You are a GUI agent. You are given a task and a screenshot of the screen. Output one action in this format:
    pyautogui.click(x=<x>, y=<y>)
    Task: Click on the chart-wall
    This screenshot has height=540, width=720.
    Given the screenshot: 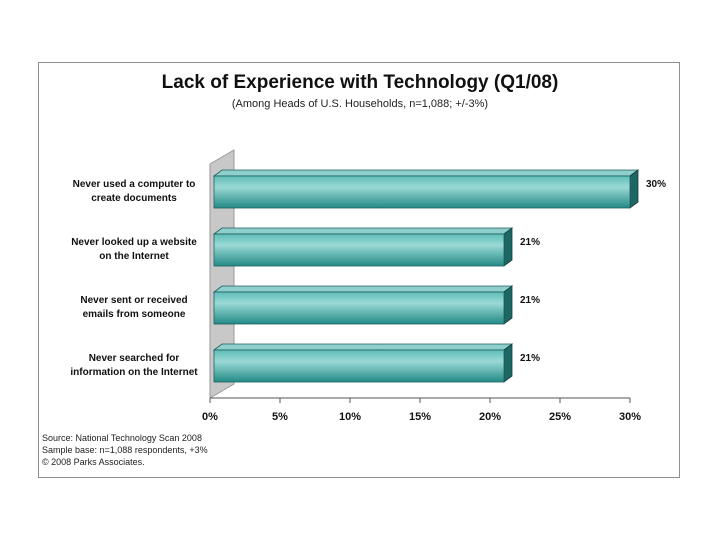 What is the action you would take?
    pyautogui.click(x=222, y=274)
    